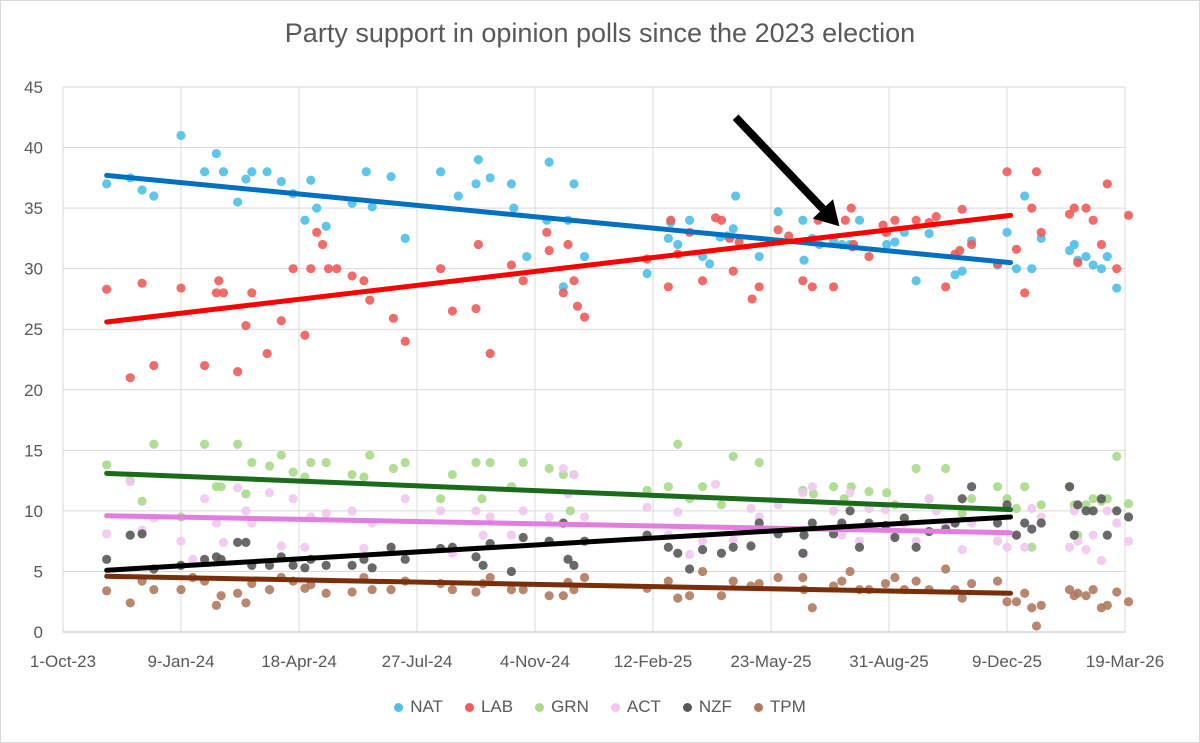  What do you see at coordinates (559, 584) in the screenshot?
I see `tpm-trend-line` at bounding box center [559, 584].